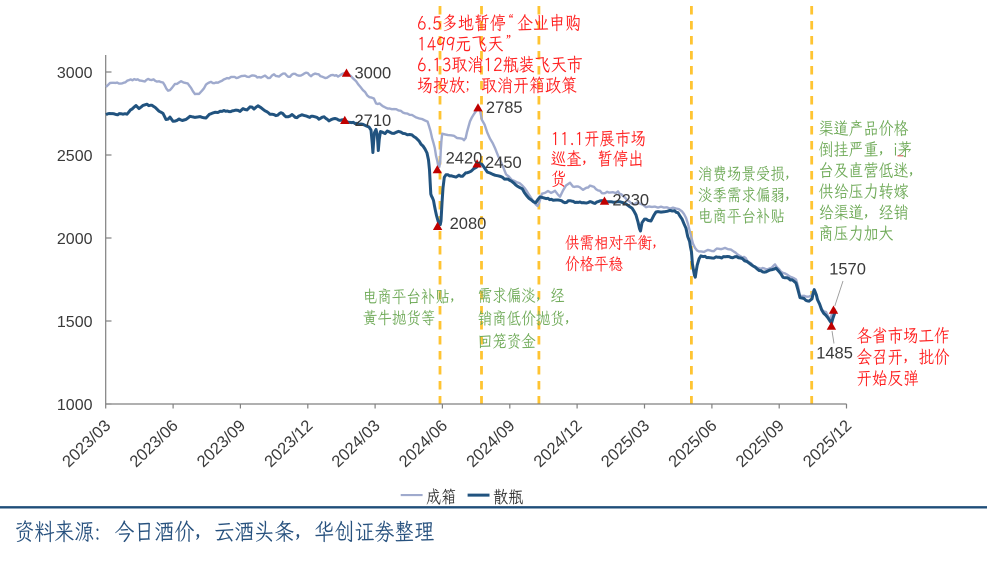 The image size is (987, 563). What do you see at coordinates (630, 201) in the screenshot?
I see `svg-text: 2230` at bounding box center [630, 201].